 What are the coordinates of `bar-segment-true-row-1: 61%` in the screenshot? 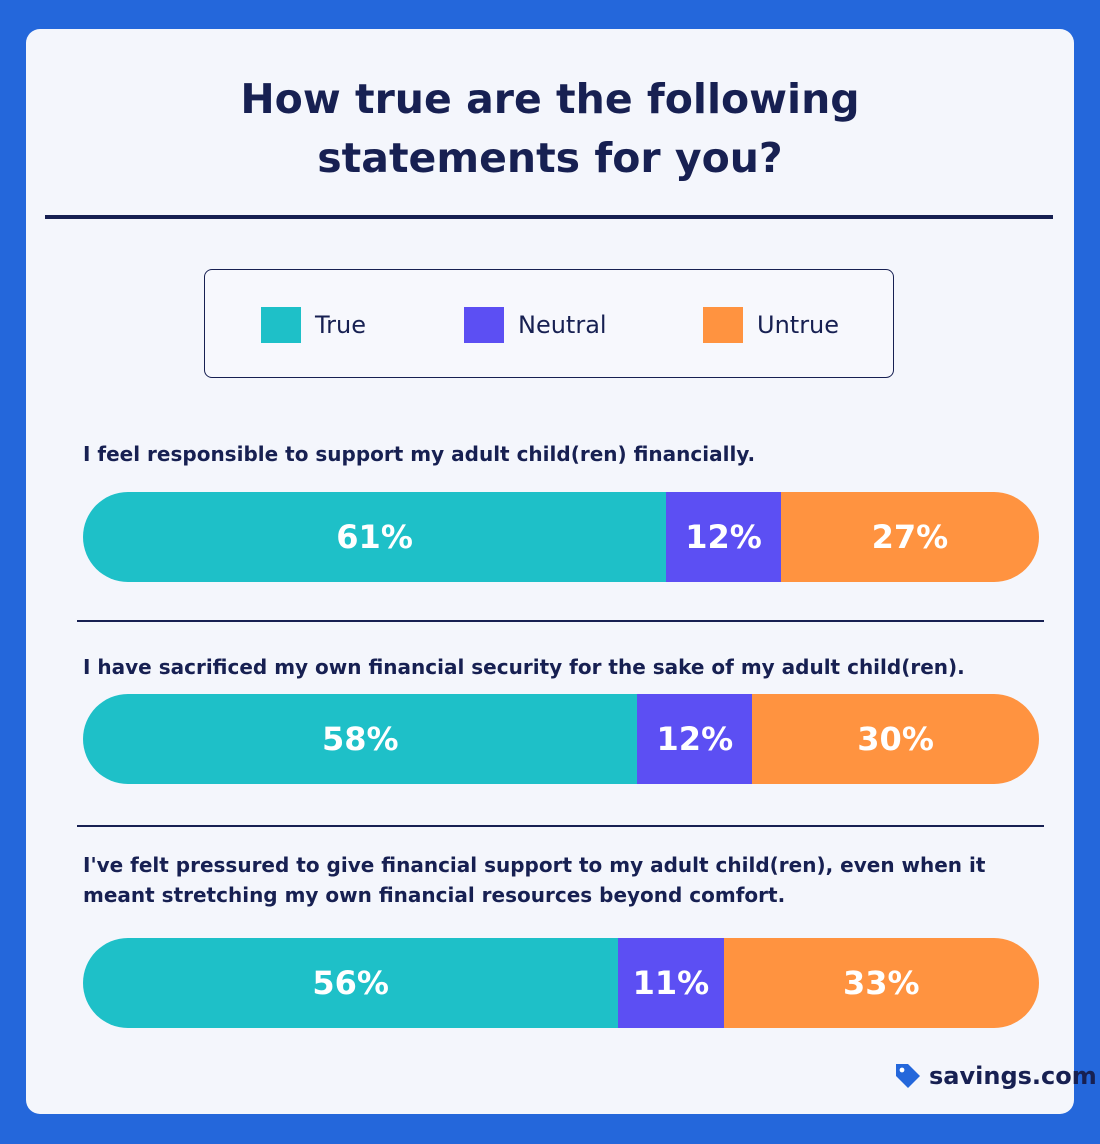 It's located at (375, 537).